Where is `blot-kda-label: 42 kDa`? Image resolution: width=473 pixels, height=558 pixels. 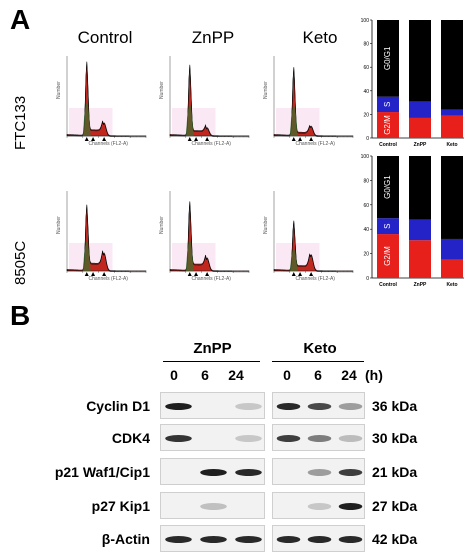
blot-kda-label: 42 kDa is located at coordinates (395, 539).